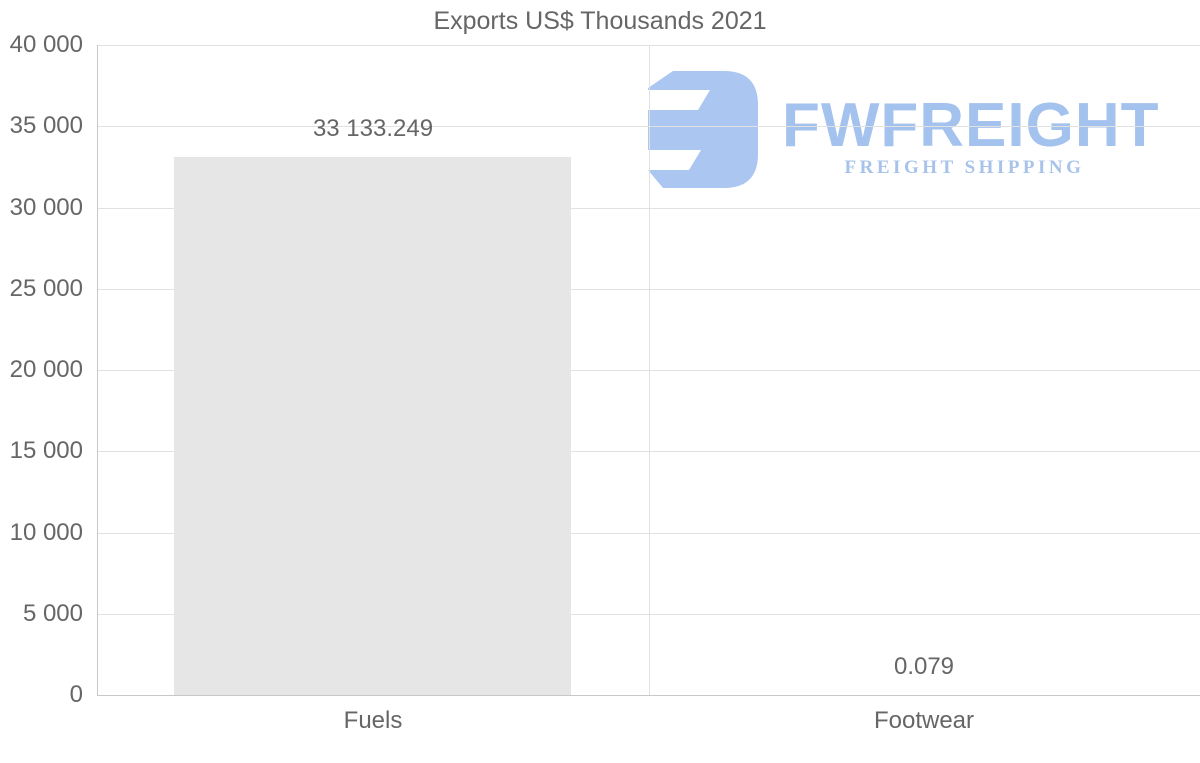 This screenshot has width=1200, height=763. What do you see at coordinates (600, 21) in the screenshot?
I see `chart-title: Exports US$ Thousands 2021` at bounding box center [600, 21].